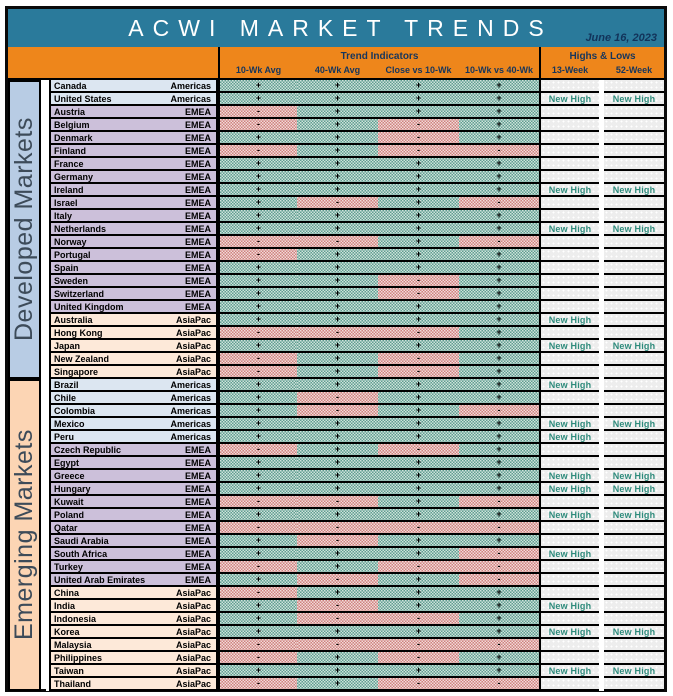 The image size is (673, 696). Describe the element at coordinates (73, 137) in the screenshot. I see `country-label: Denmark` at that location.